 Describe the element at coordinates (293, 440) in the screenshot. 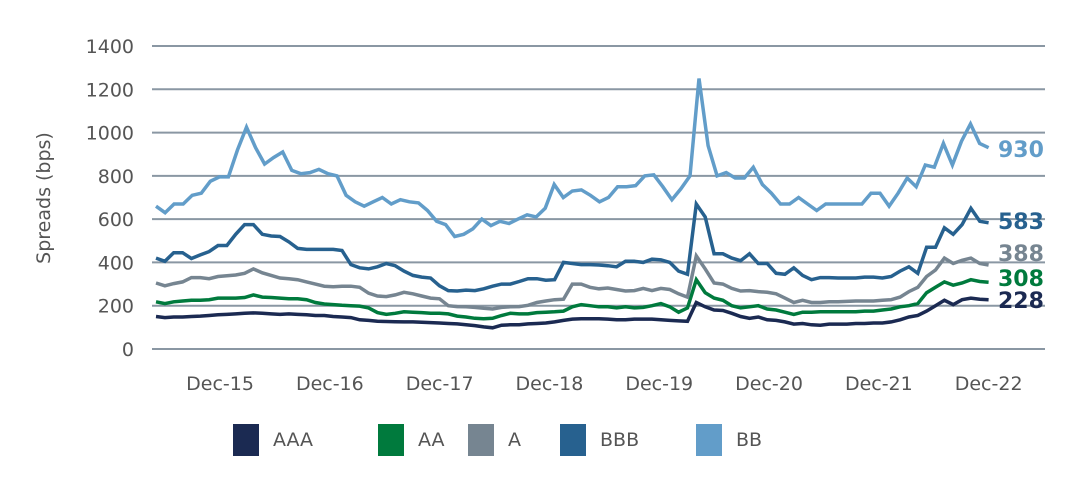

I see `legend-label: AAA` at that location.